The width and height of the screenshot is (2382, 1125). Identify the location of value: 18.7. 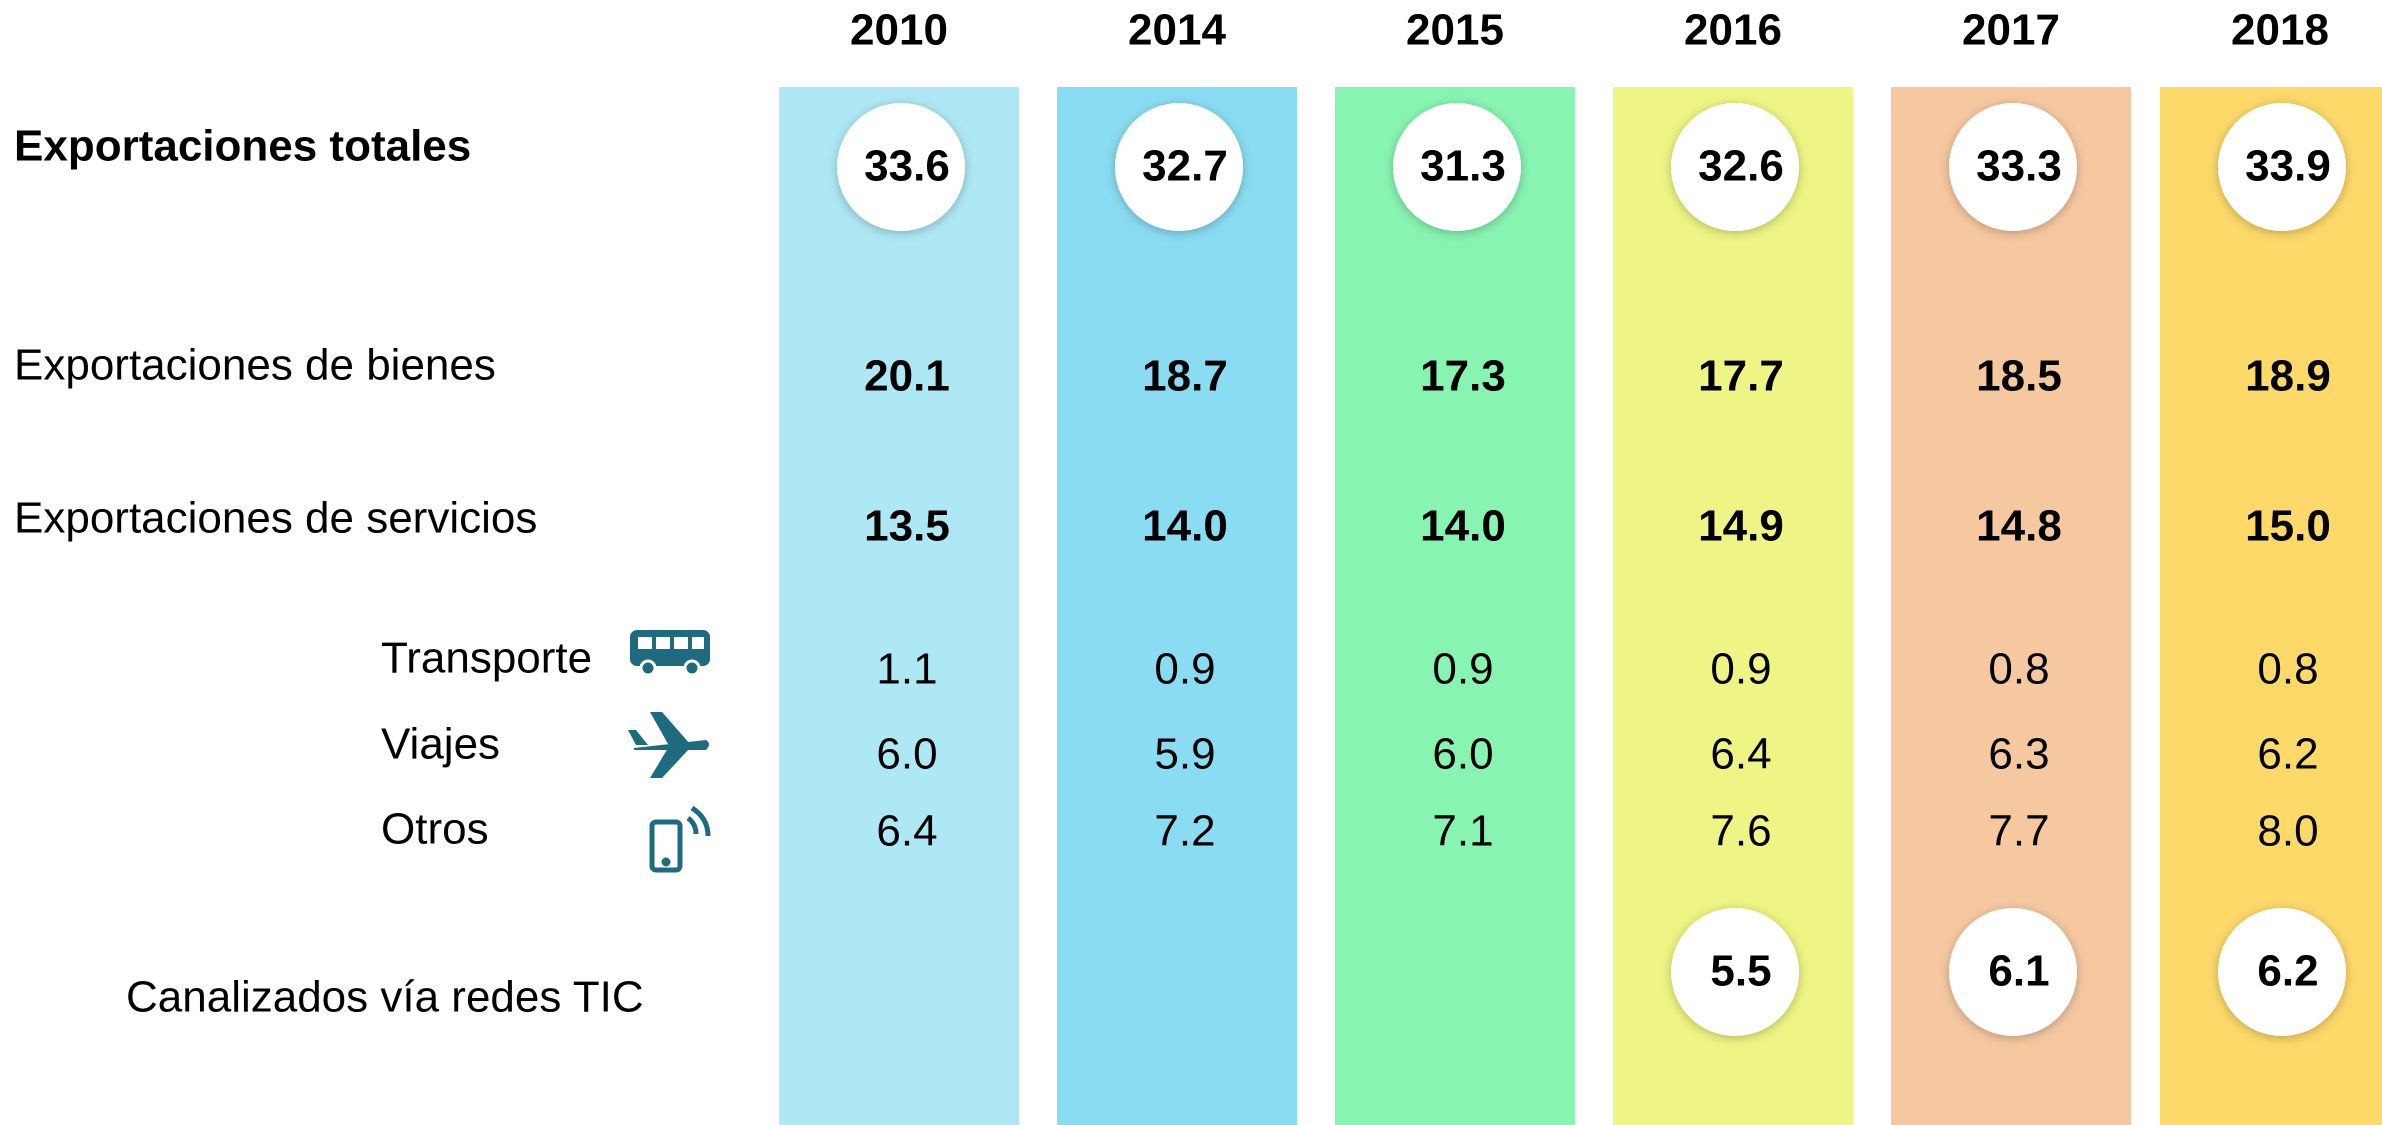
(1185, 376).